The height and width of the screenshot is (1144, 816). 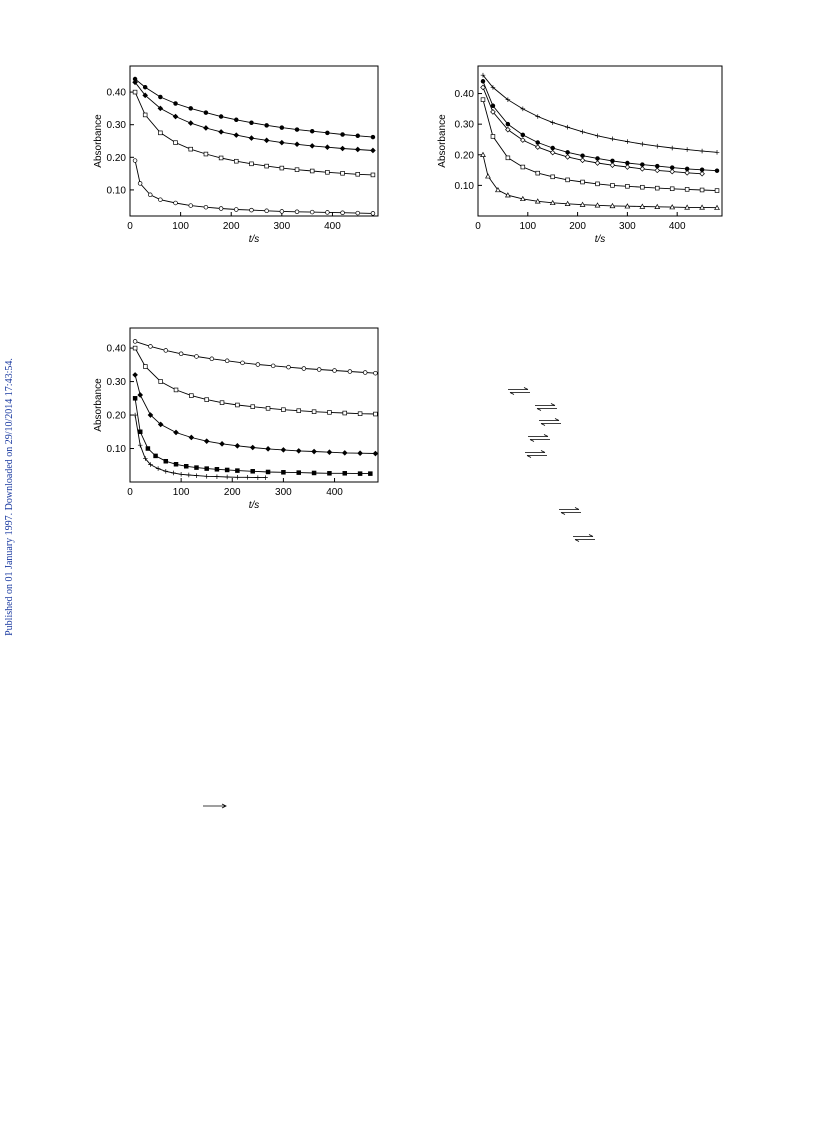 What do you see at coordinates (600, 113) in the screenshot?
I see `series-1-points` at bounding box center [600, 113].